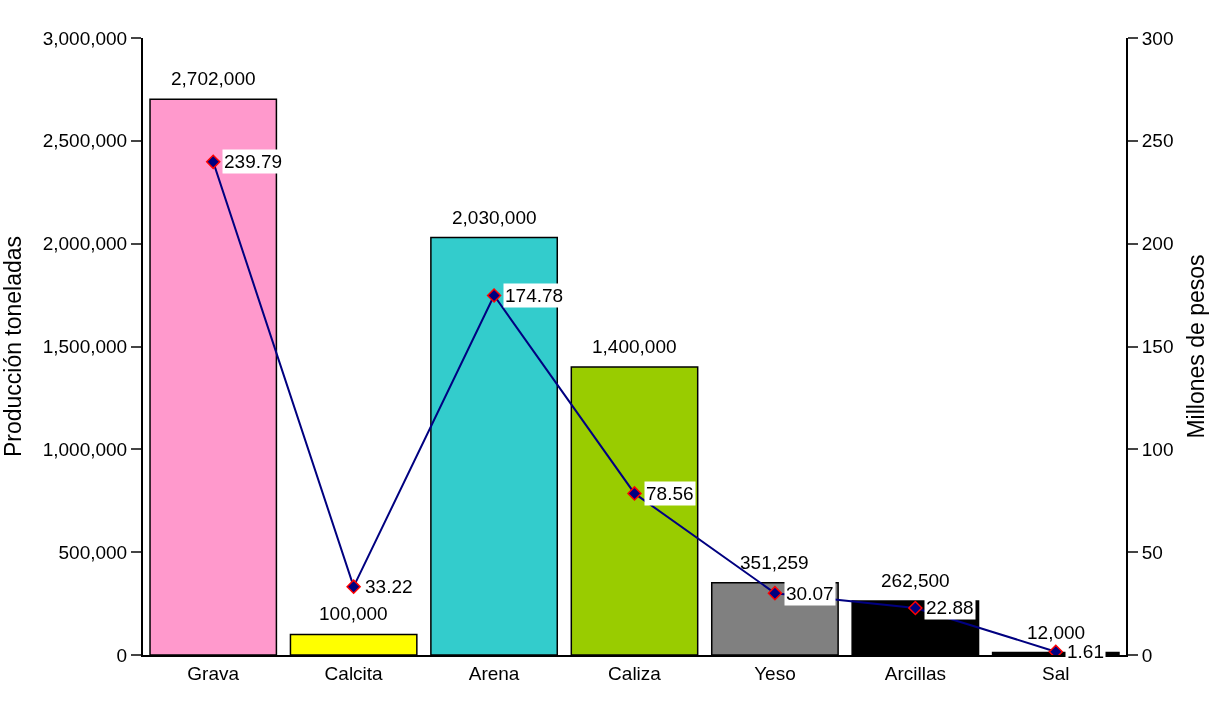  I want to click on data-label: 78.56, so click(670, 493).